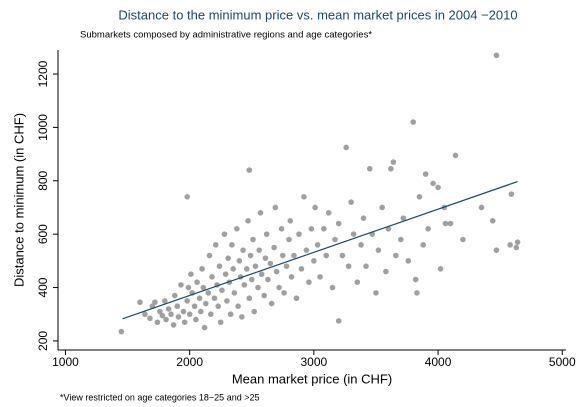  What do you see at coordinates (43, 341) in the screenshot?
I see `y-tick-label: 200` at bounding box center [43, 341].